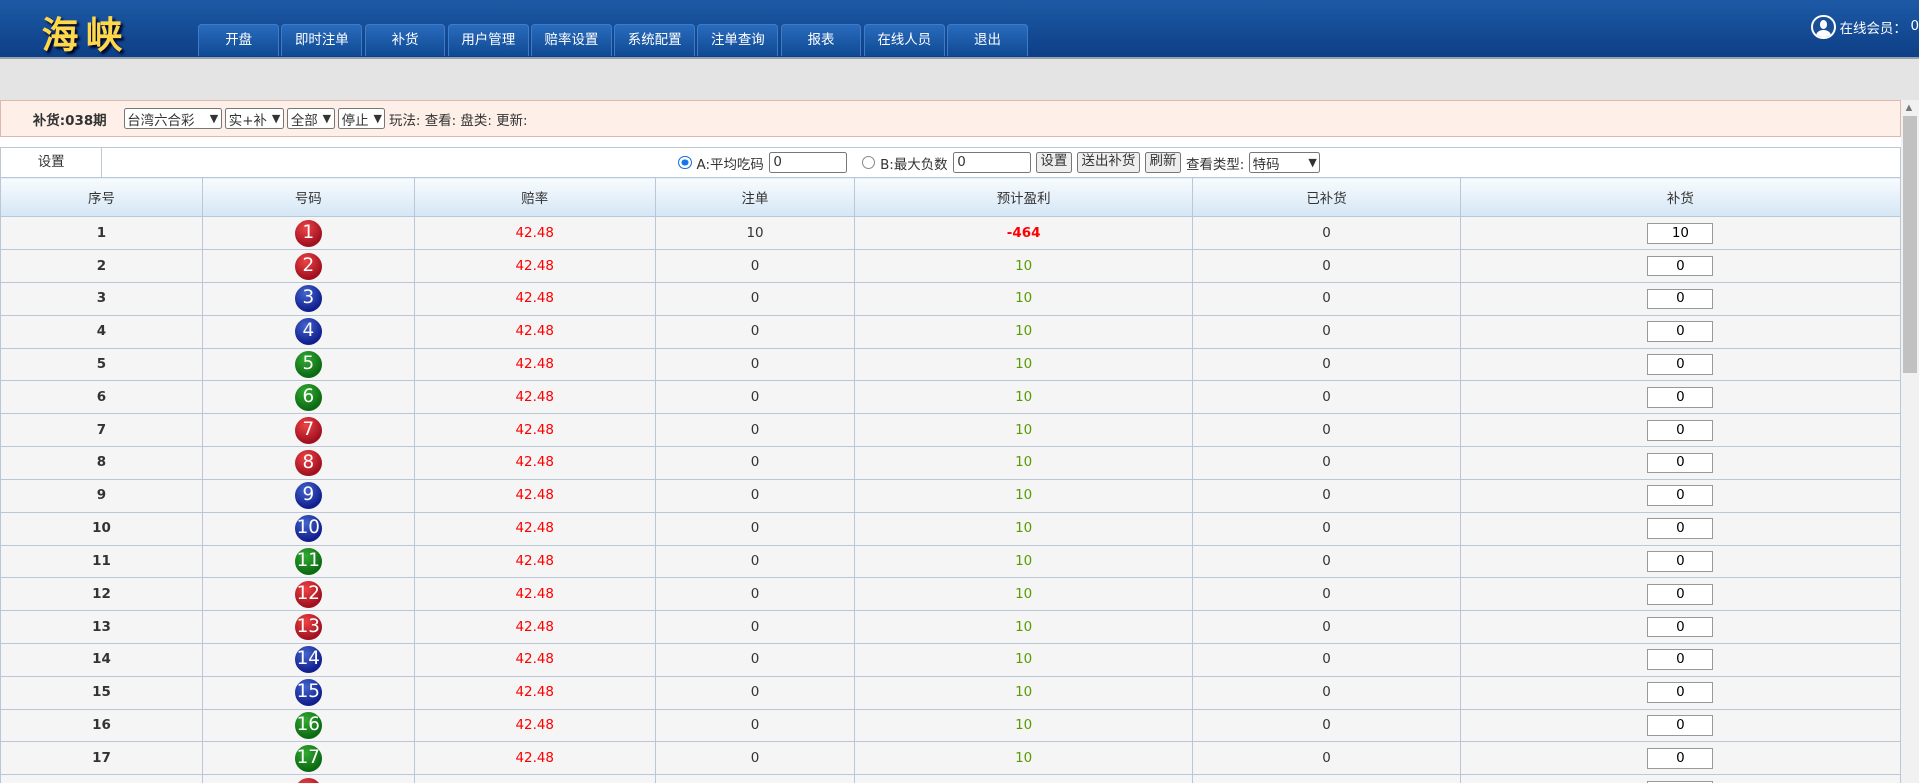 The height and width of the screenshot is (783, 1919). Describe the element at coordinates (655, 40) in the screenshot. I see `nav-system-config: 系统配置` at that location.